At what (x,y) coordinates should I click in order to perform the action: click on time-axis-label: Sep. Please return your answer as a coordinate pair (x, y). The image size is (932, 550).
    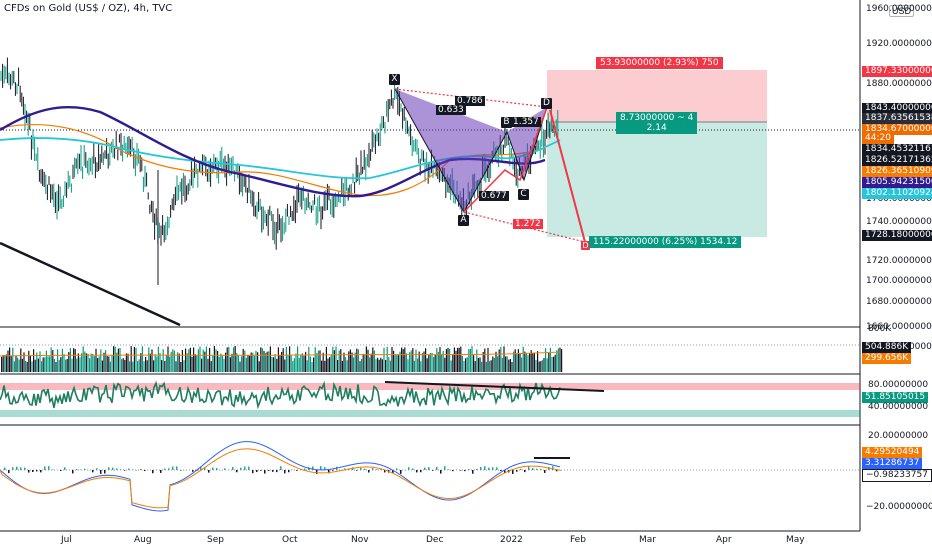
    Looking at the image, I should click on (215, 540).